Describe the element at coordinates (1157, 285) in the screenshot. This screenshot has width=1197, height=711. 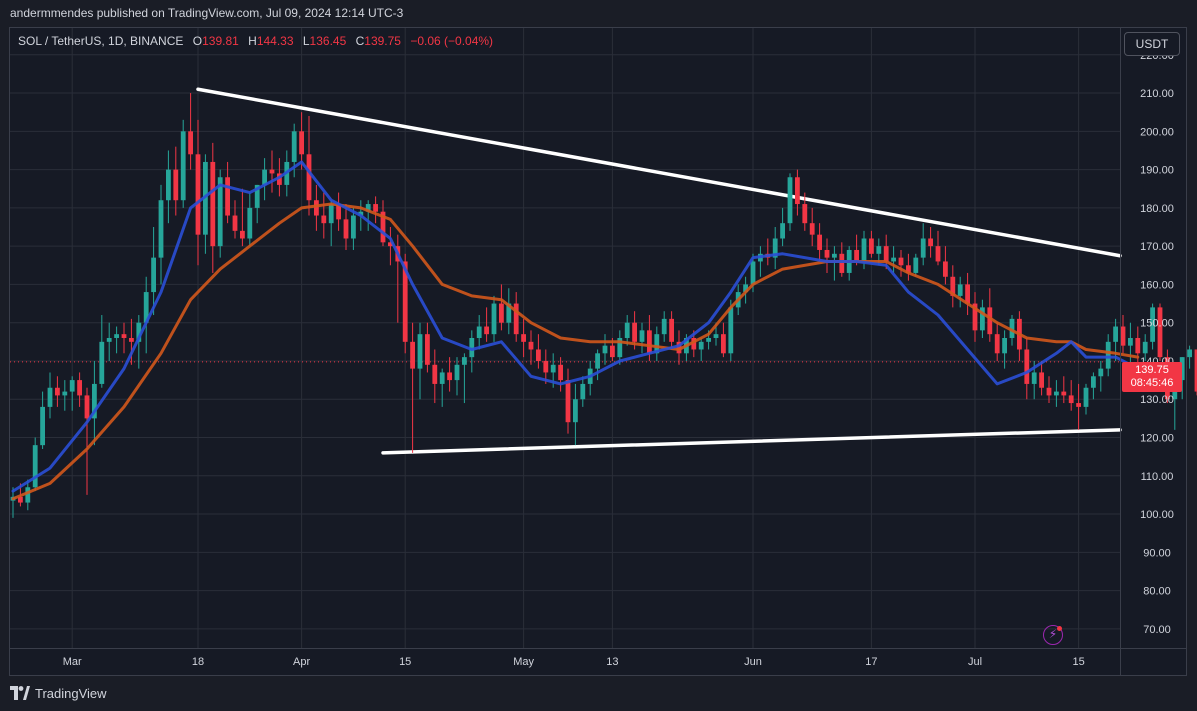
I see `y-tick-label: 160.00` at that location.